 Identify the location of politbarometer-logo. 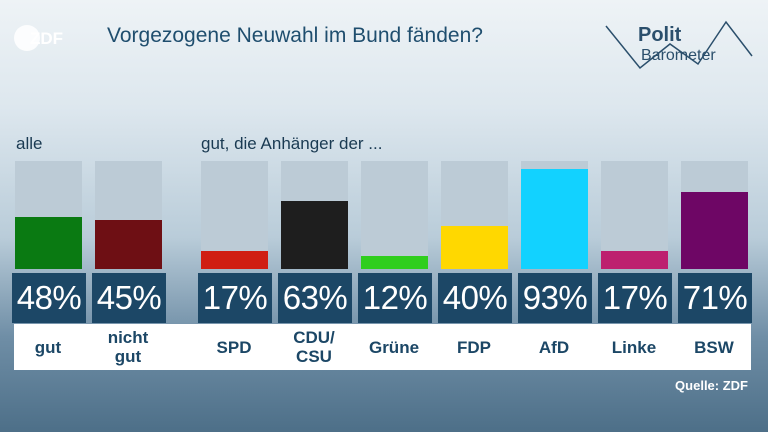
(680, 43).